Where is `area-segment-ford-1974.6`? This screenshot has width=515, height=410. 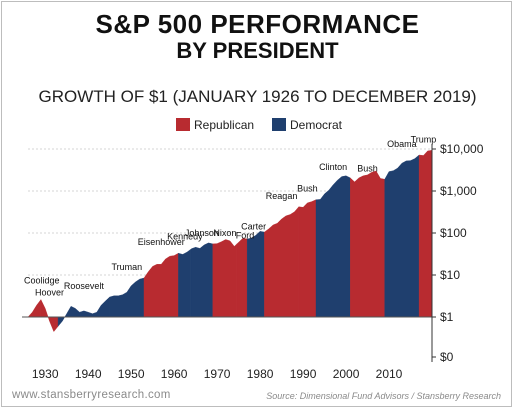
area-segment-ford-1974.6 is located at coordinates (242, 277).